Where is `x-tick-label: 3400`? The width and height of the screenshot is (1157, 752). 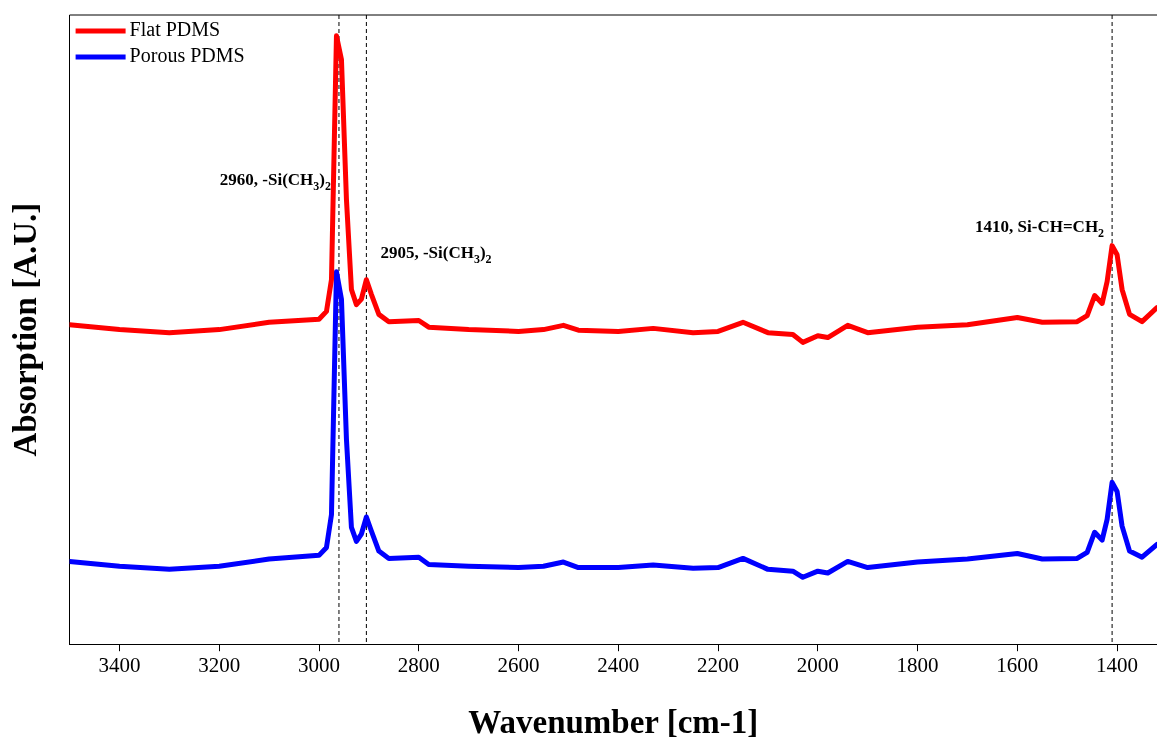
x-tick-label: 3400 is located at coordinates (119, 665).